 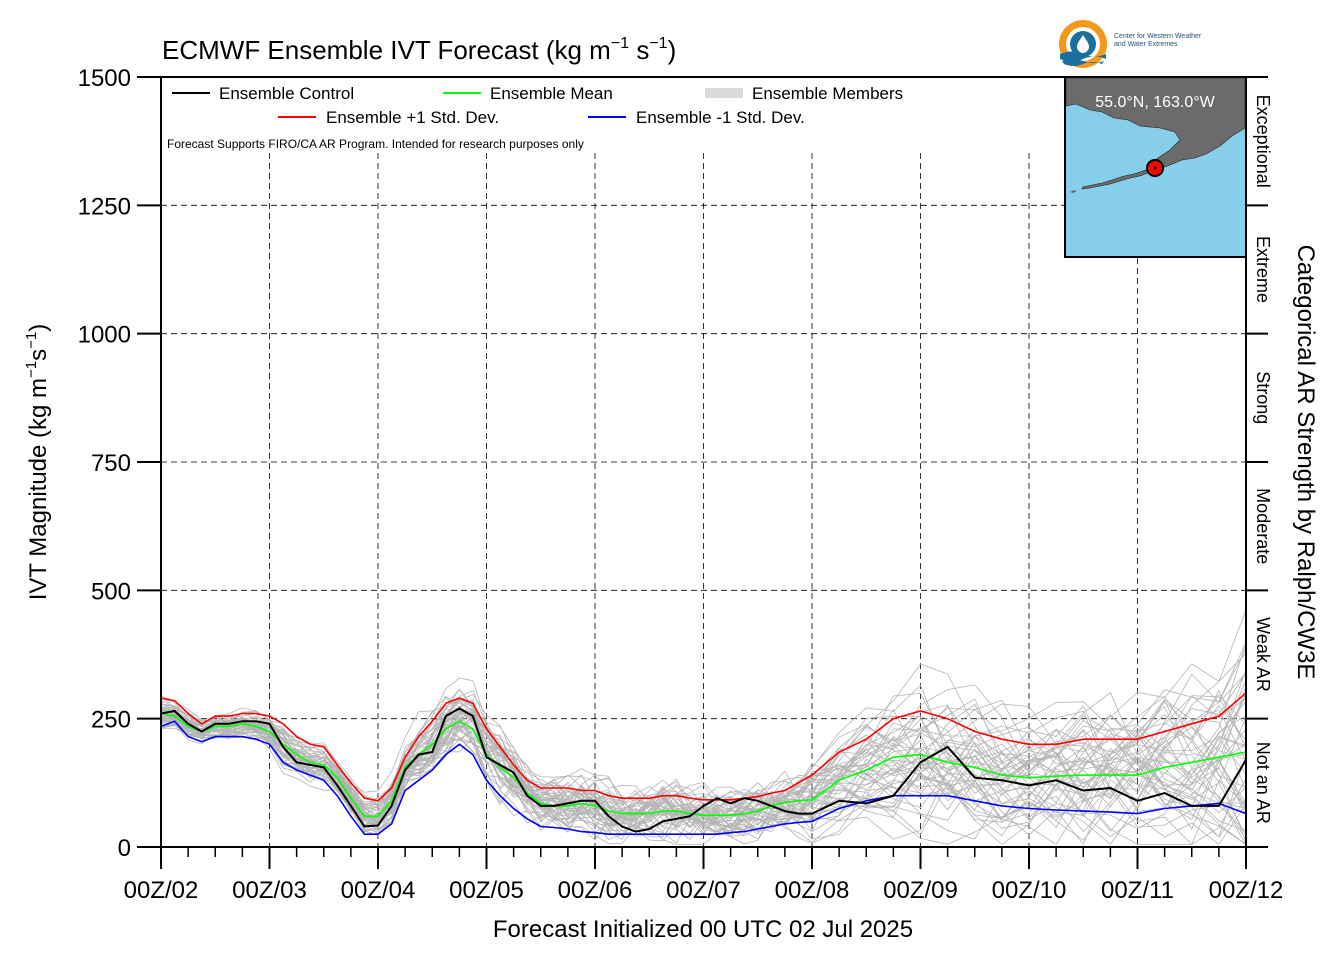 I want to click on y-tick-label: 500, so click(x=111, y=591).